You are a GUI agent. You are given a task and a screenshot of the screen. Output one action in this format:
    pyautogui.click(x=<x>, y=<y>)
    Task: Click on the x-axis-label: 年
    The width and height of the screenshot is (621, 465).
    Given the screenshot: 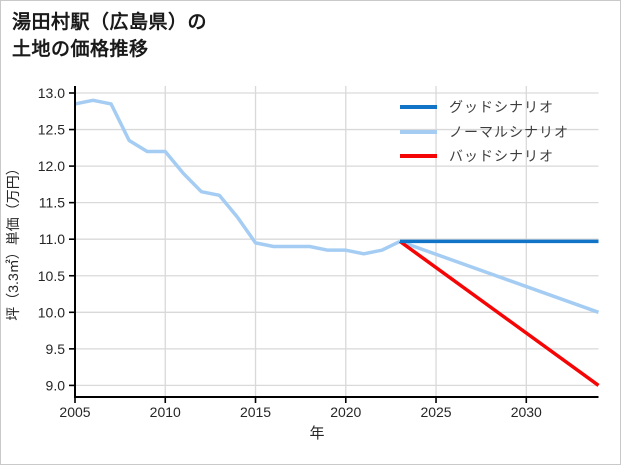 What is the action you would take?
    pyautogui.click(x=316, y=433)
    